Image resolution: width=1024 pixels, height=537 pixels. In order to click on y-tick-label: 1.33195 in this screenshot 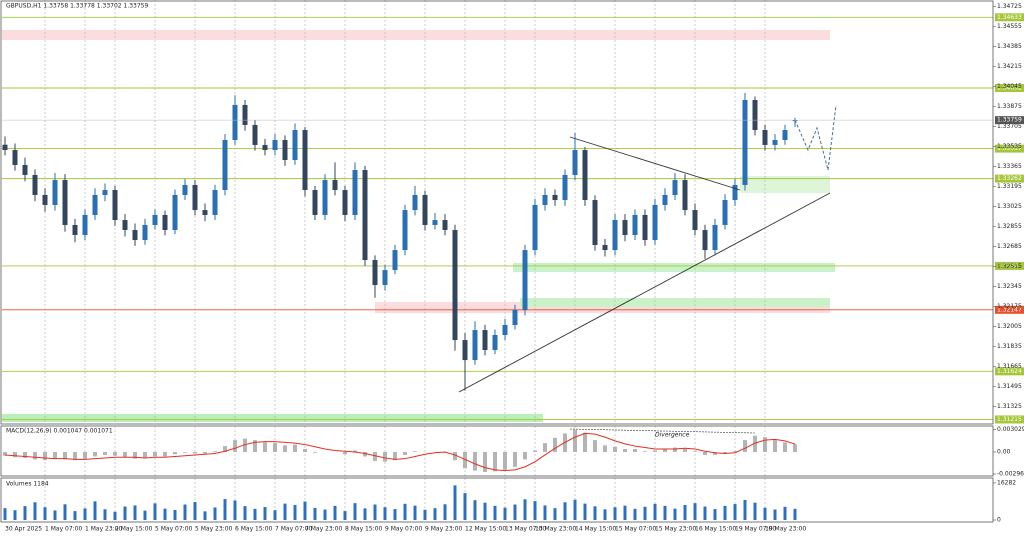, I will do `click(1009, 186)`.